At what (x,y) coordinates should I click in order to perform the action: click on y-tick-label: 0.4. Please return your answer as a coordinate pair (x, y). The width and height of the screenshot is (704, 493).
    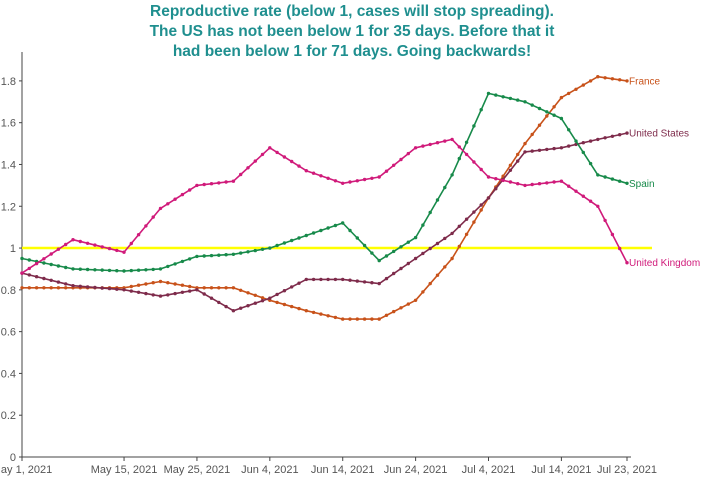
    Looking at the image, I should click on (8, 374).